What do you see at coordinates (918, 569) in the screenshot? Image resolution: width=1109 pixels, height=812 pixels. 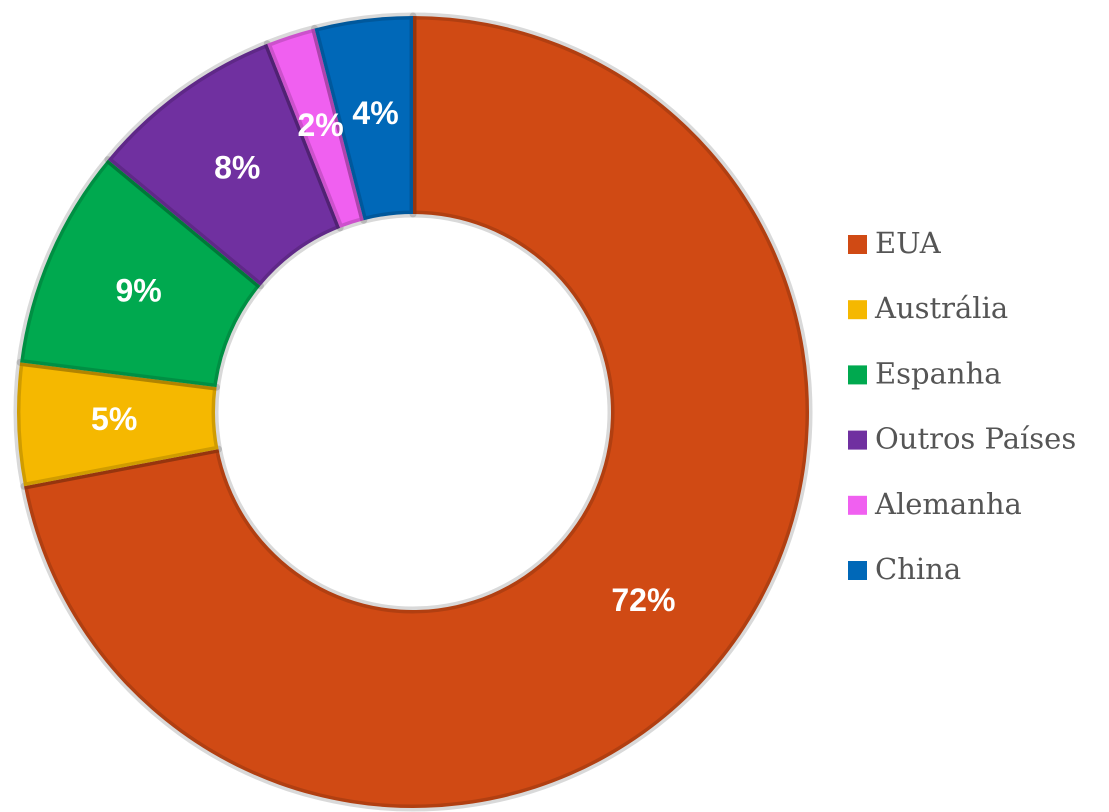 I see `legend-label: China` at bounding box center [918, 569].